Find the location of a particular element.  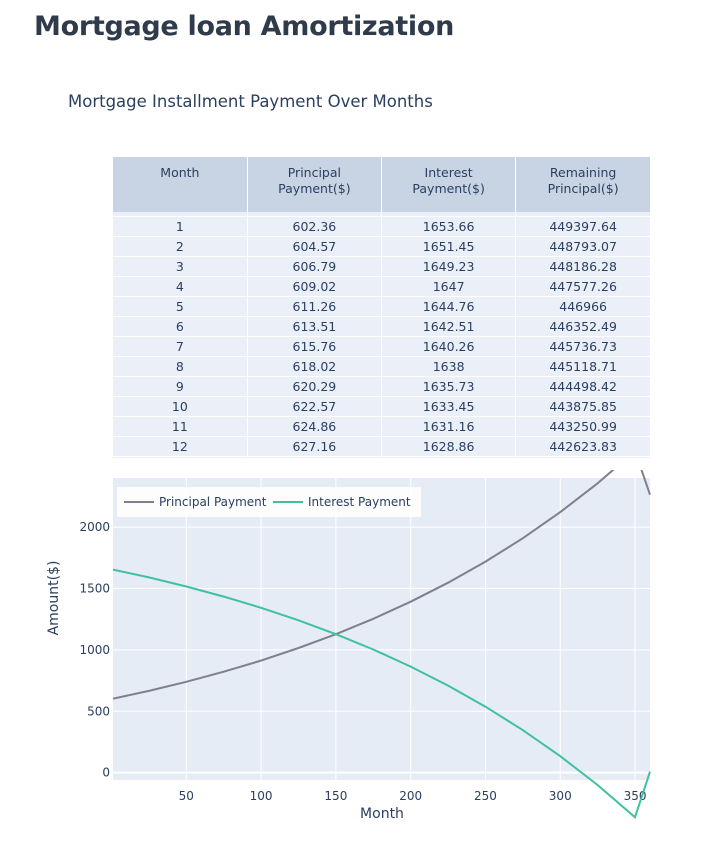

table-cell: 8 is located at coordinates (180, 366).